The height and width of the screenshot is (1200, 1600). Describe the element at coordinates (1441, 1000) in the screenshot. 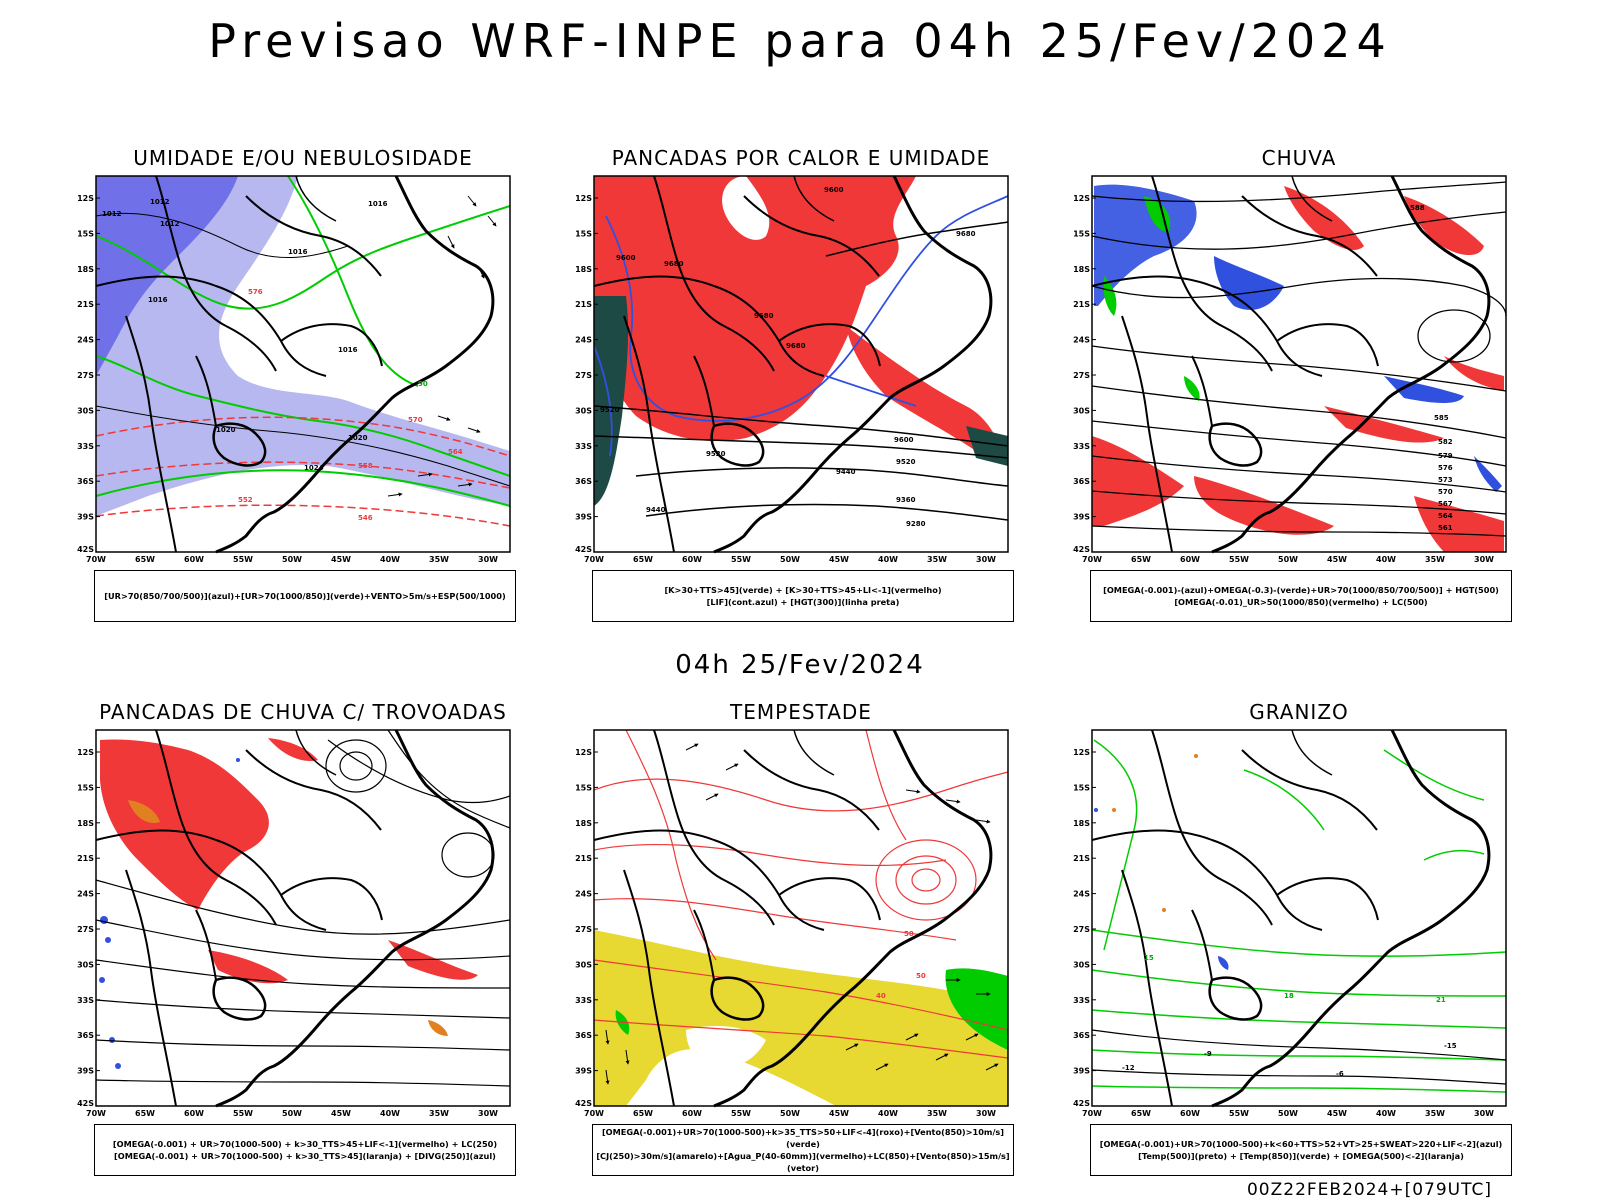

I see `contour-label: 21` at that location.